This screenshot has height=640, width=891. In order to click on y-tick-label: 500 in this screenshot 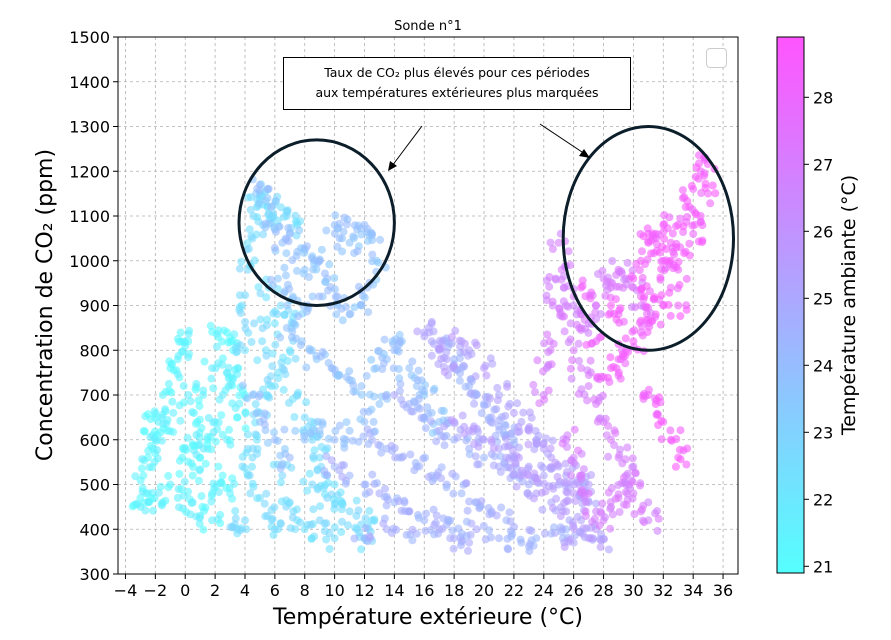, I will do `click(94, 485)`.